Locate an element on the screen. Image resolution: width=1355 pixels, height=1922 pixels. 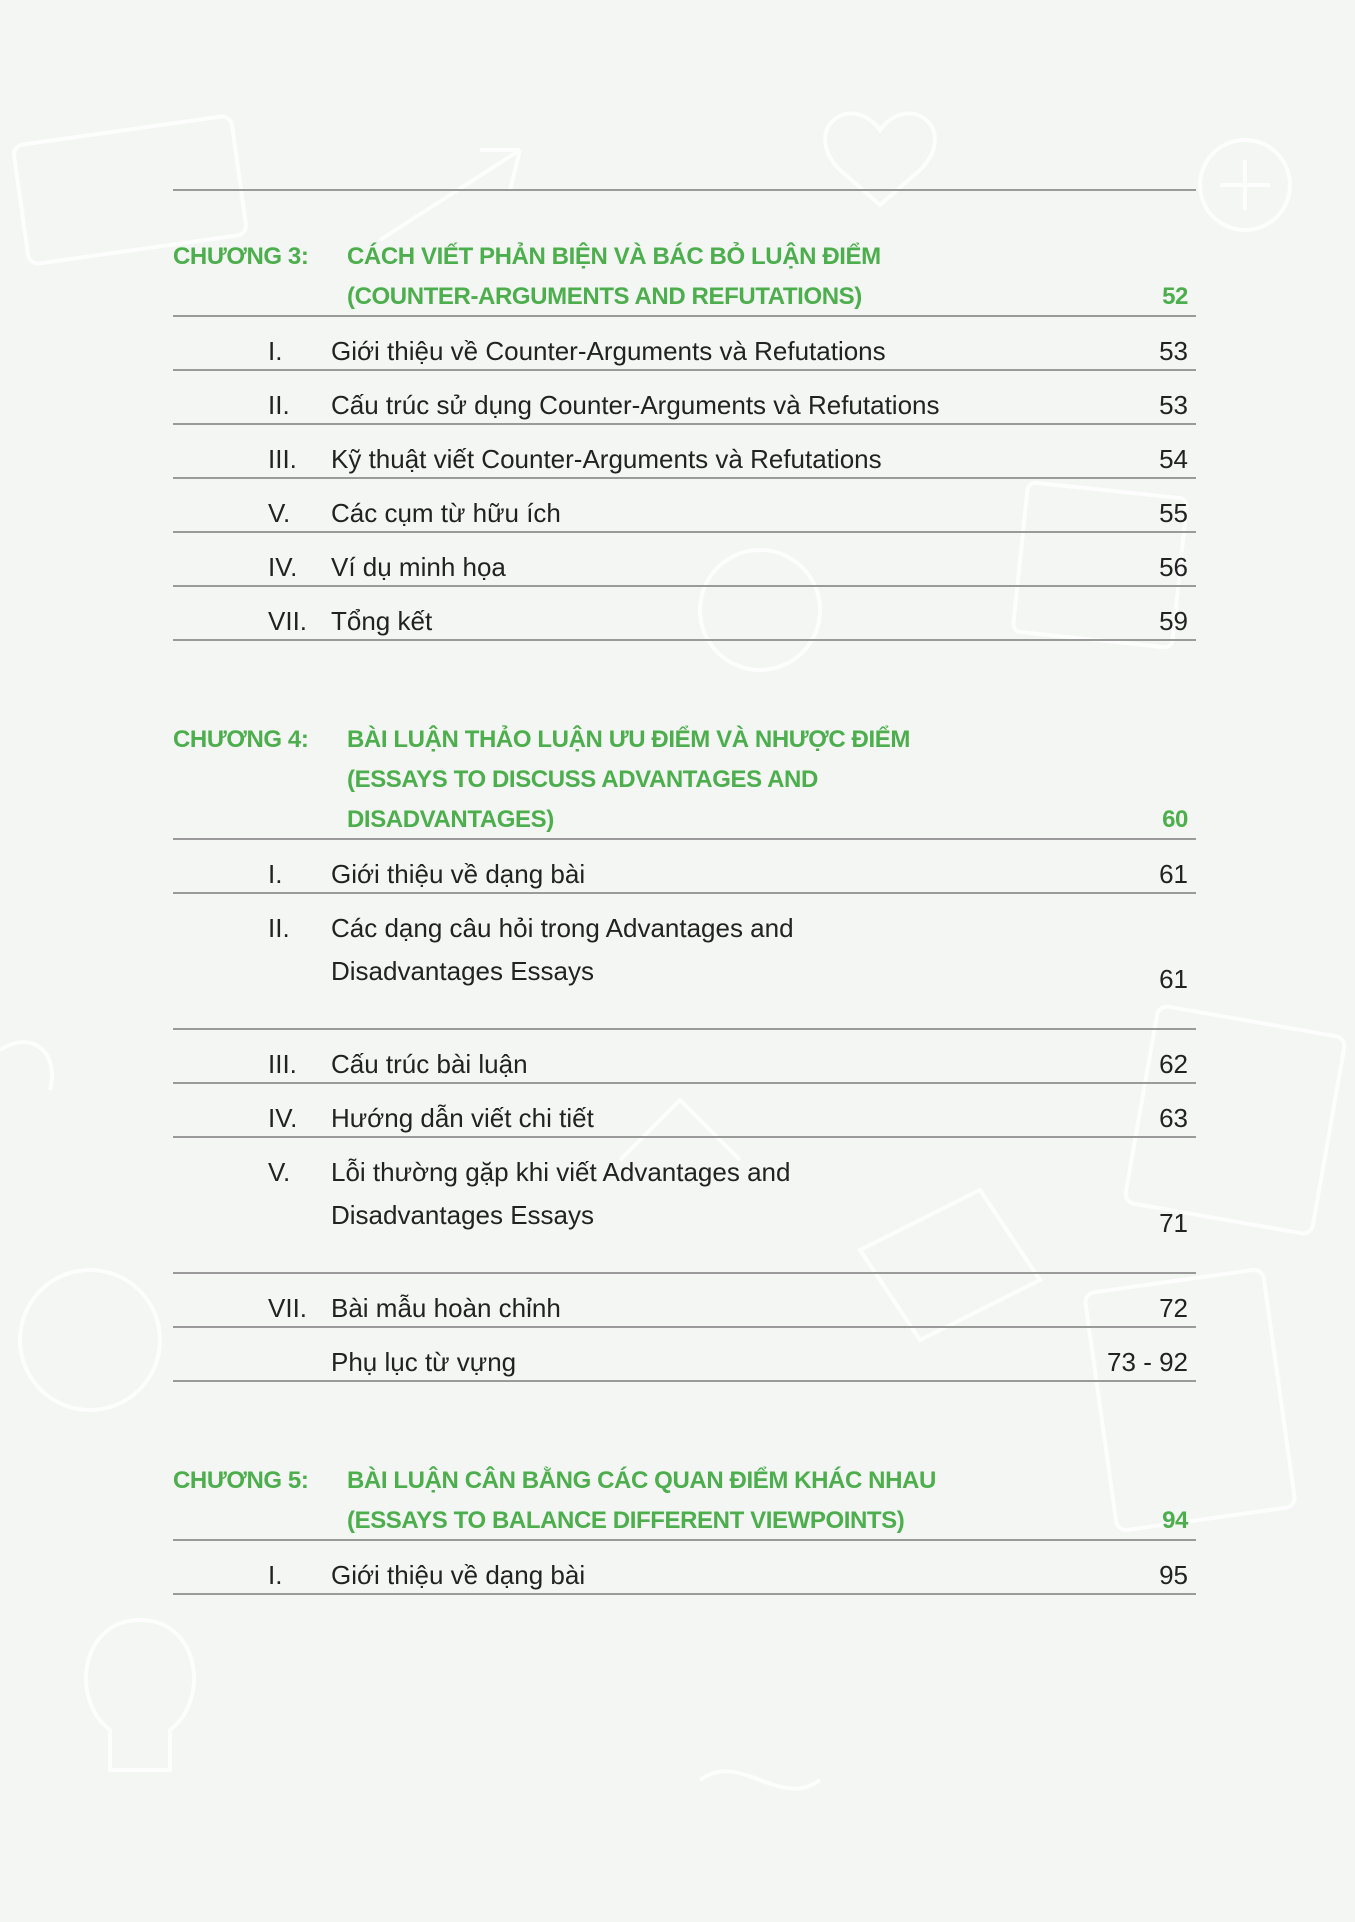
item-page: 56 is located at coordinates (1173, 567).